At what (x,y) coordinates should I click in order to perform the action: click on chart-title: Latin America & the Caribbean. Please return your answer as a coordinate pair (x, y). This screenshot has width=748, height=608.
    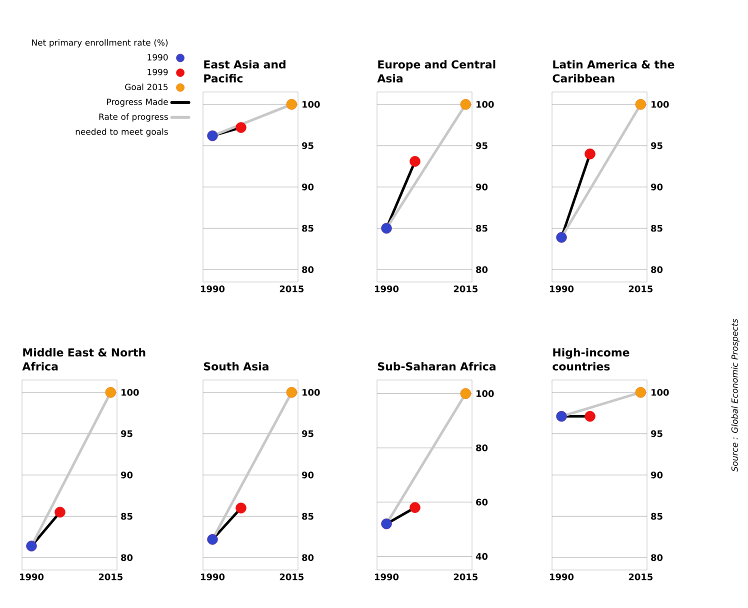
    Looking at the image, I should click on (613, 71).